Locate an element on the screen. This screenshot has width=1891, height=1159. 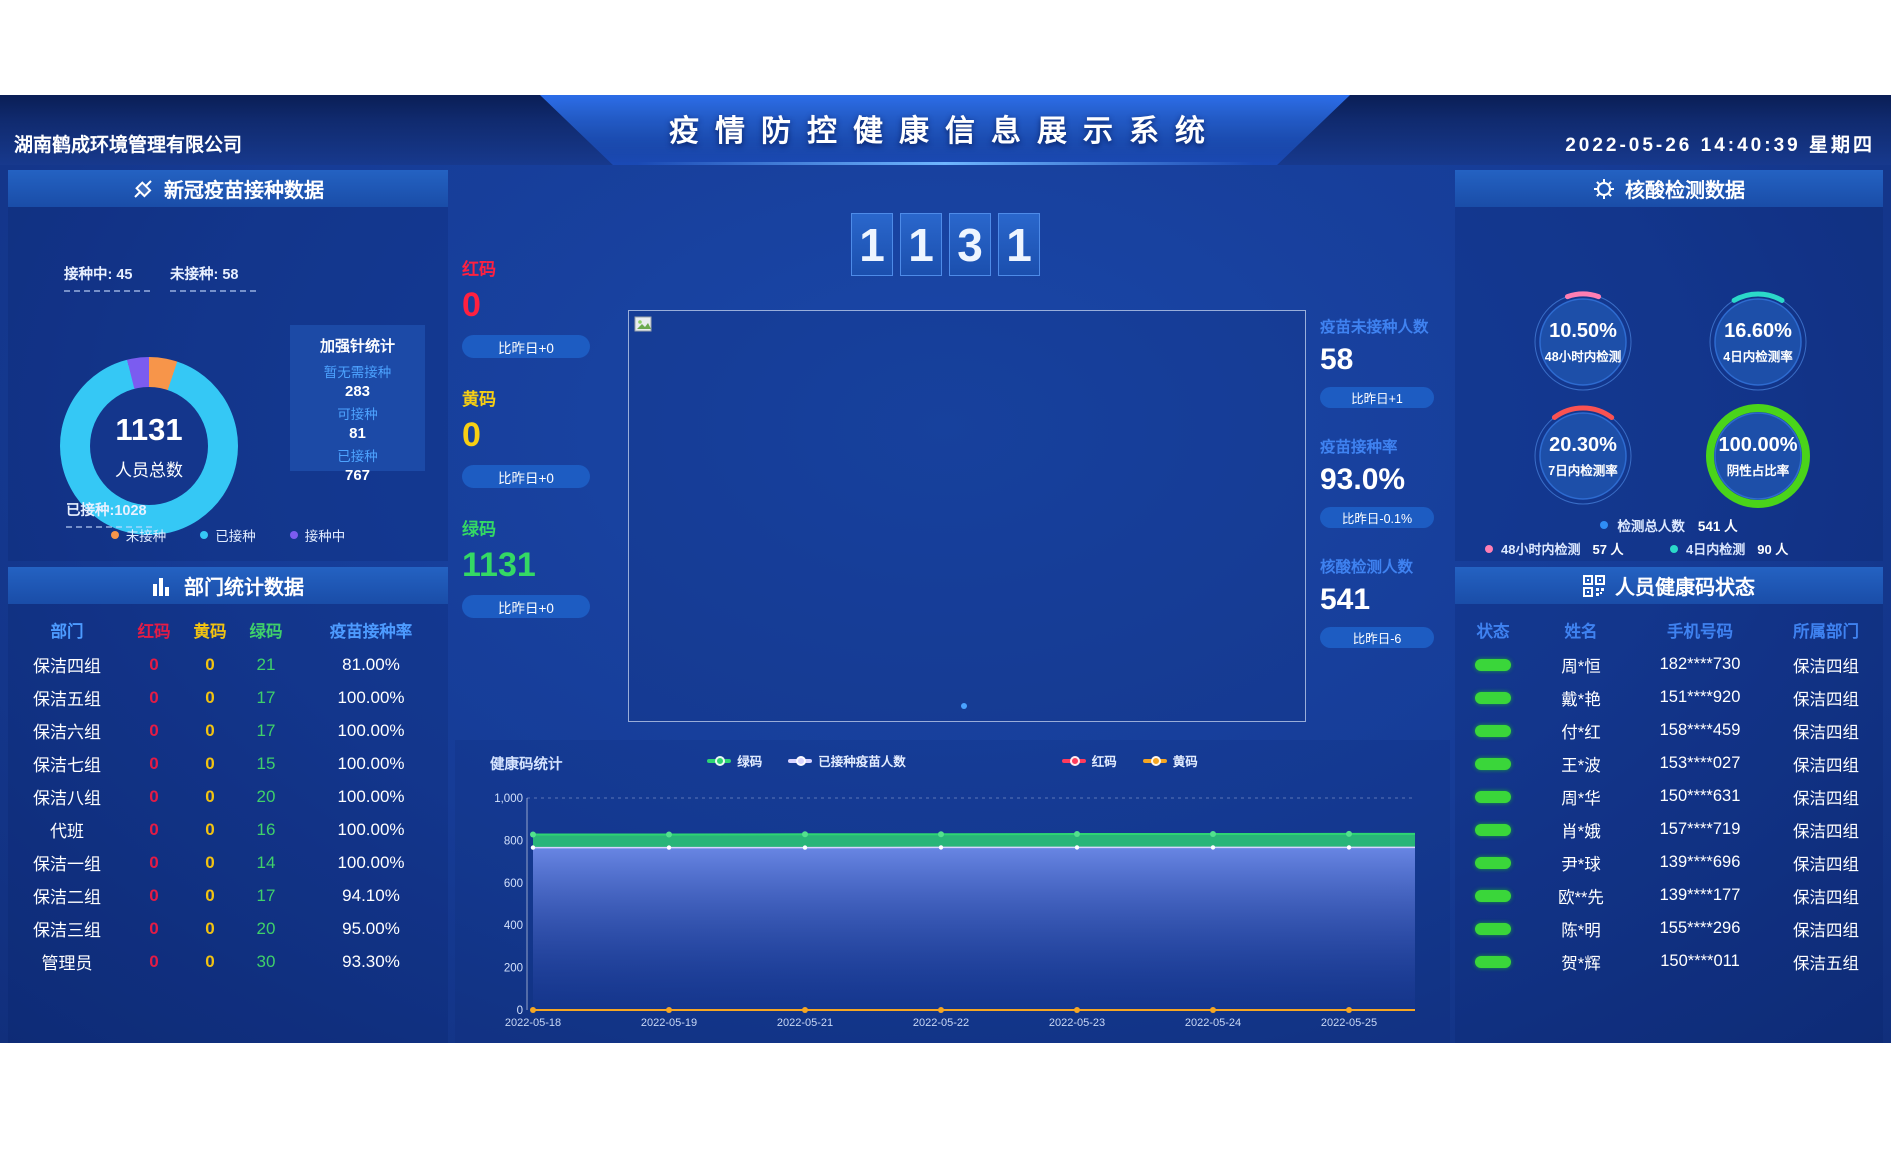
table-cell: 94.10% is located at coordinates (371, 895).